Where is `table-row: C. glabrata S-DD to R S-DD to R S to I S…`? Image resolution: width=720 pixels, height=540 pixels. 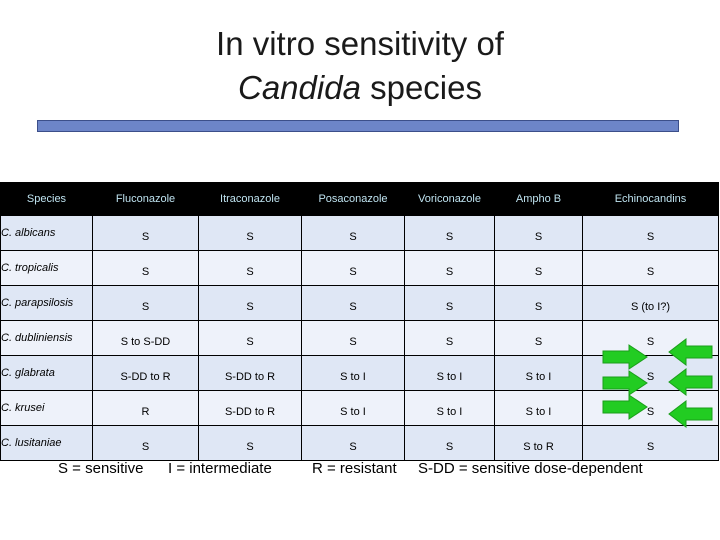
table-row: C. glabrata S-DD to R S-DD to R S to I S… is located at coordinates (359, 373).